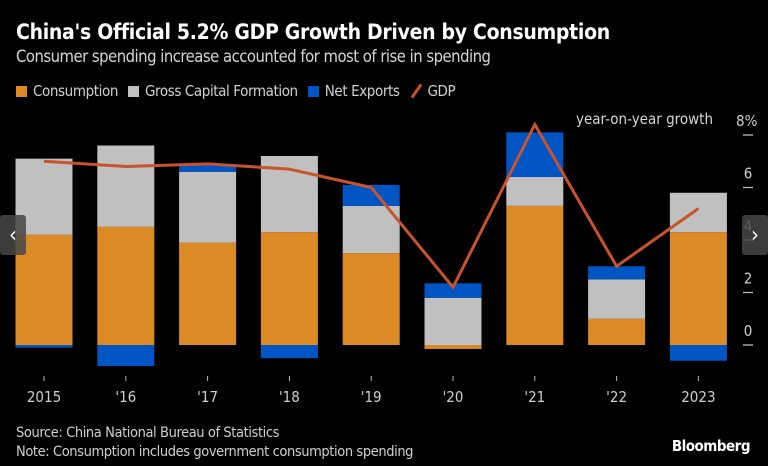 The image size is (768, 466). What do you see at coordinates (75, 91) in the screenshot?
I see `legend-label: Consumption` at bounding box center [75, 91].